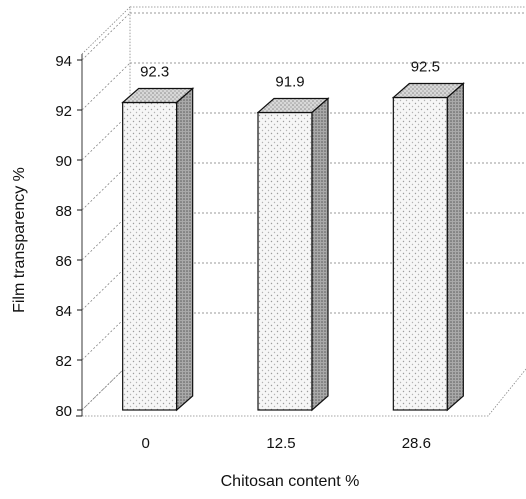 Image resolution: width=526 pixels, height=499 pixels. Describe the element at coordinates (290, 481) in the screenshot. I see `x-axis-title: Chitosan content %` at that location.